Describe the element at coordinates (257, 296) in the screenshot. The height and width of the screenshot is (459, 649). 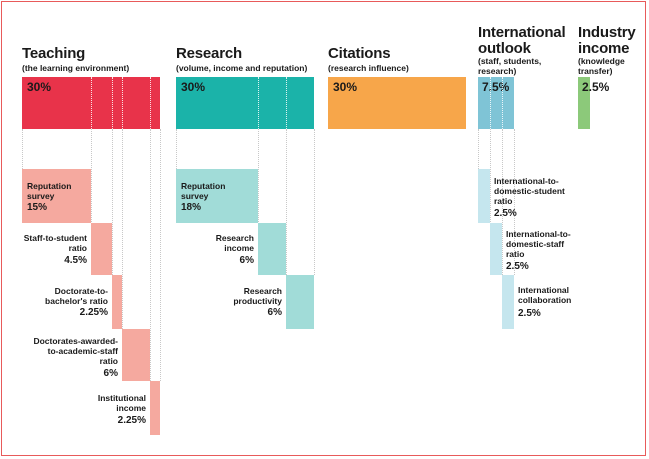
I see `research-productivity-label: Research productivity` at that location.